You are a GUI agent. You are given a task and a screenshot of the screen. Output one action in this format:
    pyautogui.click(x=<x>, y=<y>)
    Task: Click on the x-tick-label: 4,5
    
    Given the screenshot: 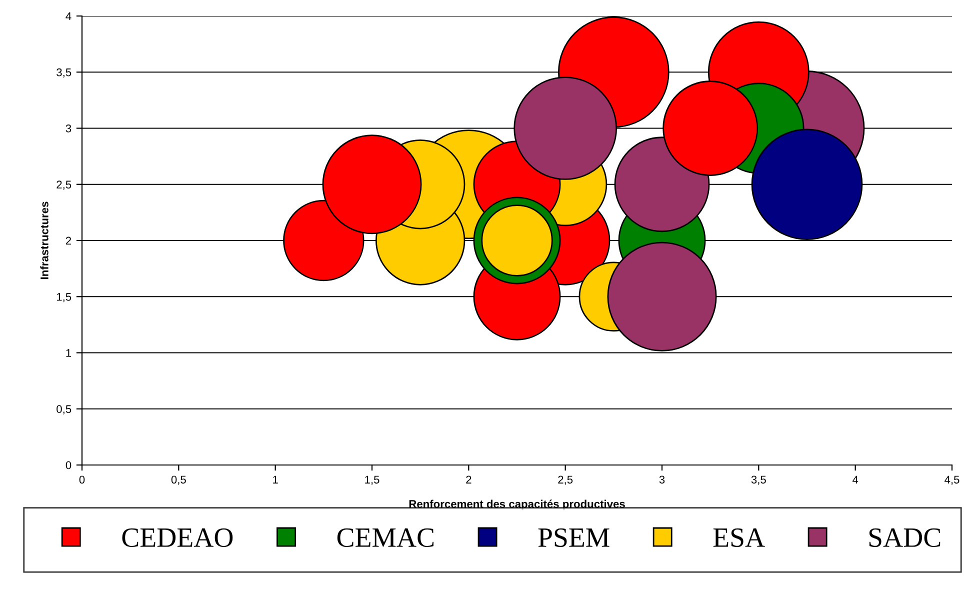 What is the action you would take?
    pyautogui.click(x=952, y=480)
    